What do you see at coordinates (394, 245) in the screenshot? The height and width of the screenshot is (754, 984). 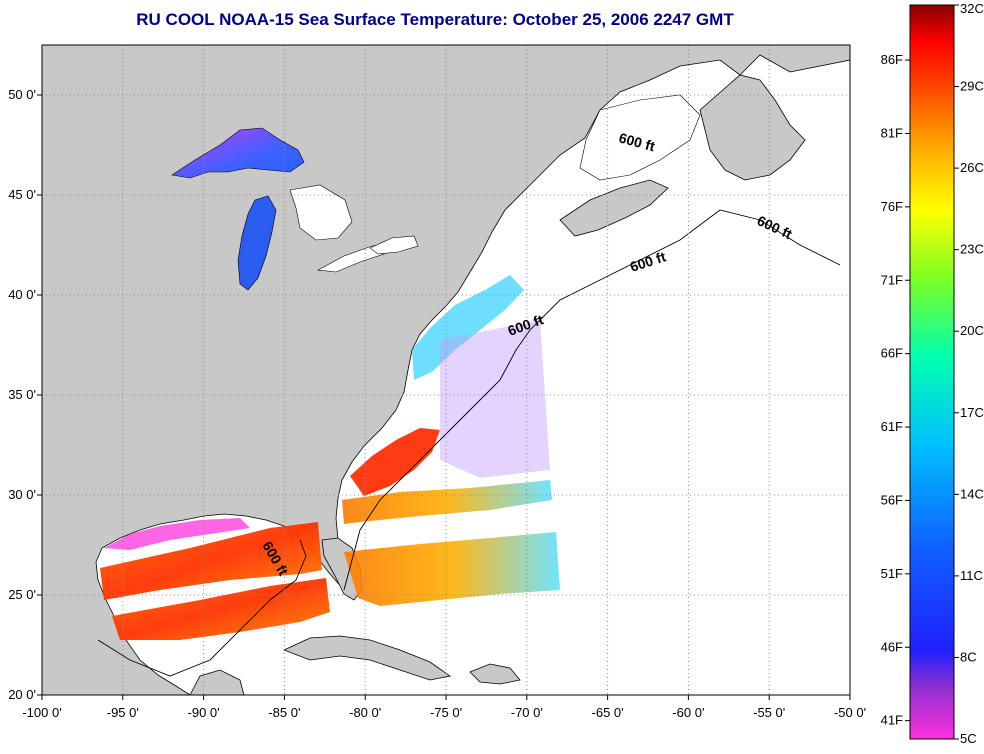 I see `lake-ontario` at bounding box center [394, 245].